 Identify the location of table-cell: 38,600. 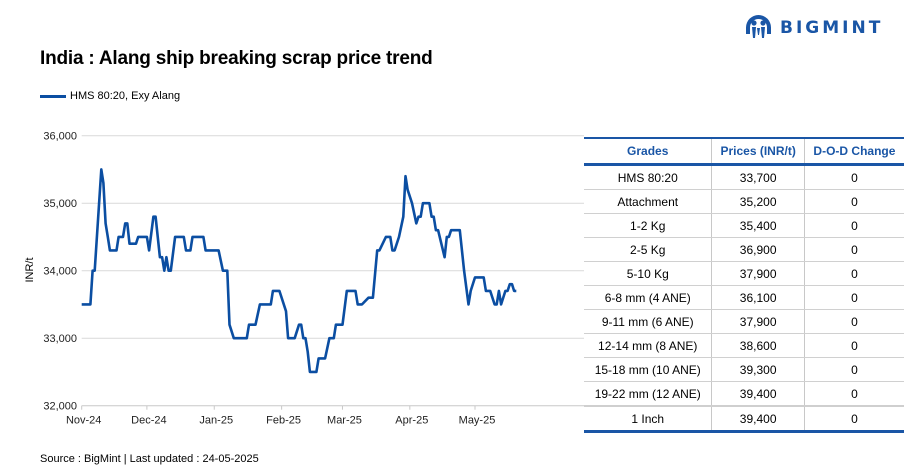
(758, 345).